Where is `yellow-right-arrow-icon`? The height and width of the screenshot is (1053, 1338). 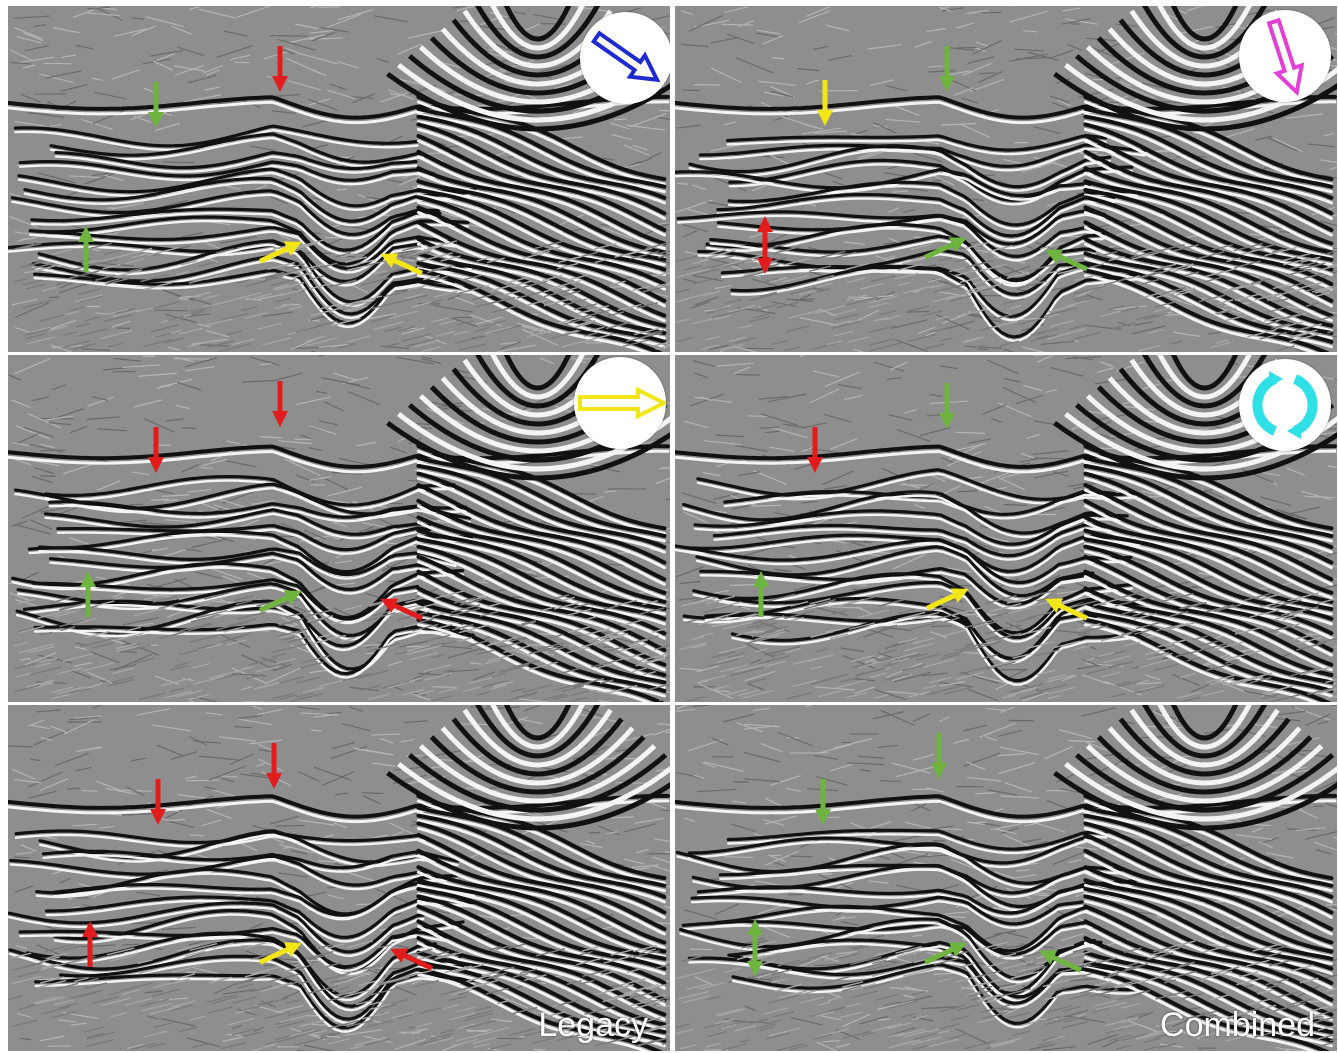
yellow-right-arrow-icon is located at coordinates (622, 403).